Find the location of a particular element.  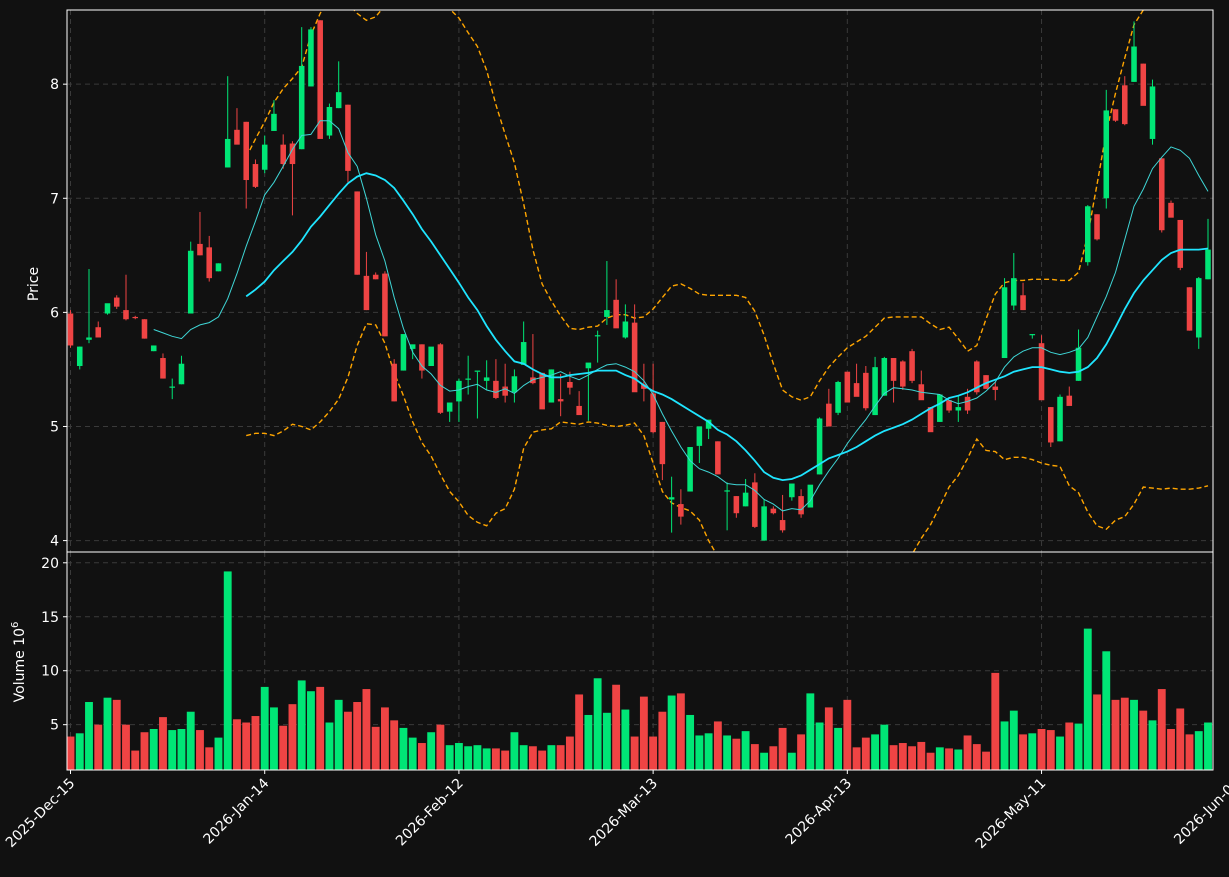

volume-y-tick-label: 20 is located at coordinates (50, 564).